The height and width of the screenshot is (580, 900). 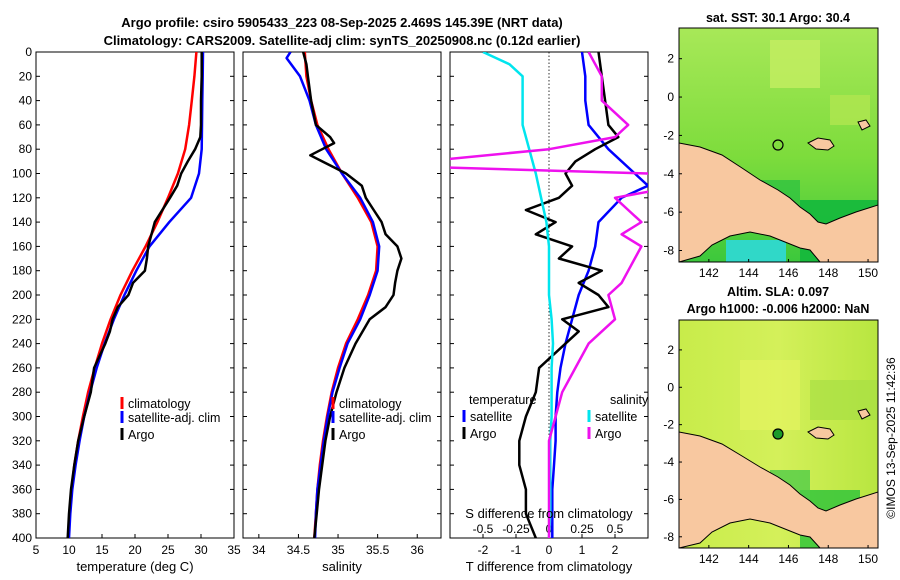 I want to click on series-line-salinity-satellite, so click(x=518, y=295).